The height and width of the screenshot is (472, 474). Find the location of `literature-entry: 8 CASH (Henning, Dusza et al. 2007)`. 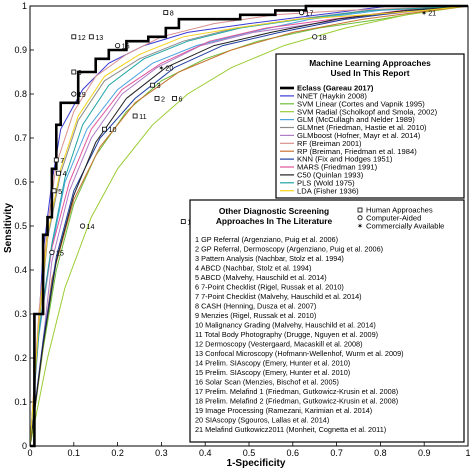

literature-entry: 8 CASH (Henning, Dusza et al. 2007) is located at coordinates (255, 306).